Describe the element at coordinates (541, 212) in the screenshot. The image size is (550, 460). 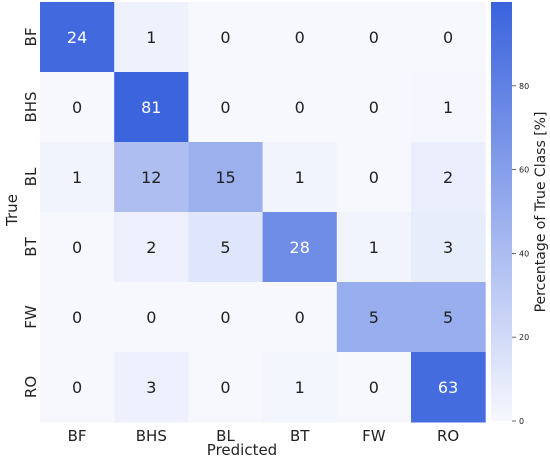
I see `colorbar-label: Percentage of True Class [%]` at that location.